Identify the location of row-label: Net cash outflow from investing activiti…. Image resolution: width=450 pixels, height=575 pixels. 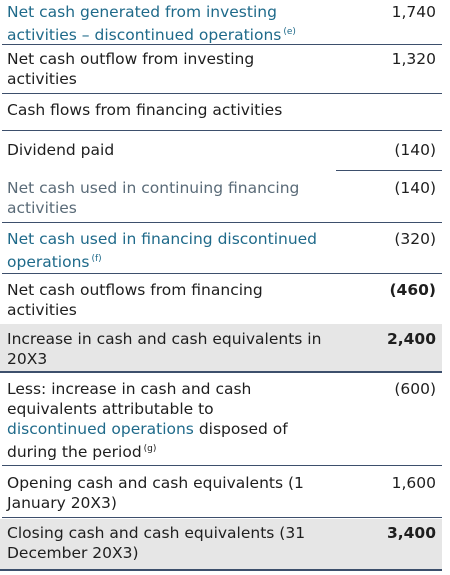
(131, 69).